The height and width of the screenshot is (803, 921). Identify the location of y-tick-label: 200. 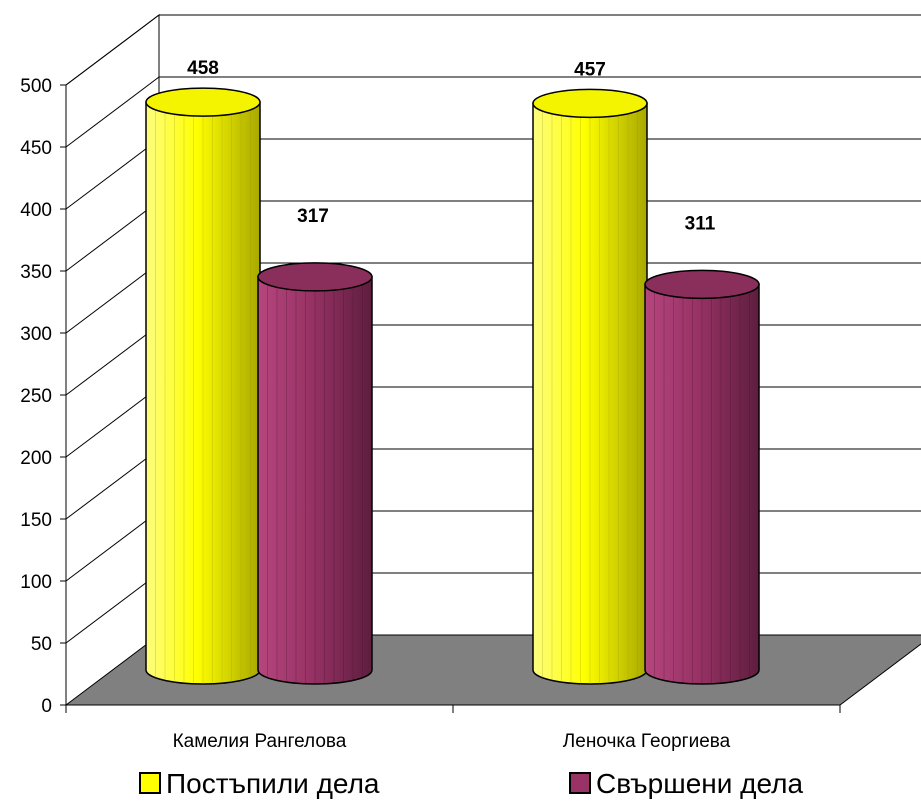
(36, 458).